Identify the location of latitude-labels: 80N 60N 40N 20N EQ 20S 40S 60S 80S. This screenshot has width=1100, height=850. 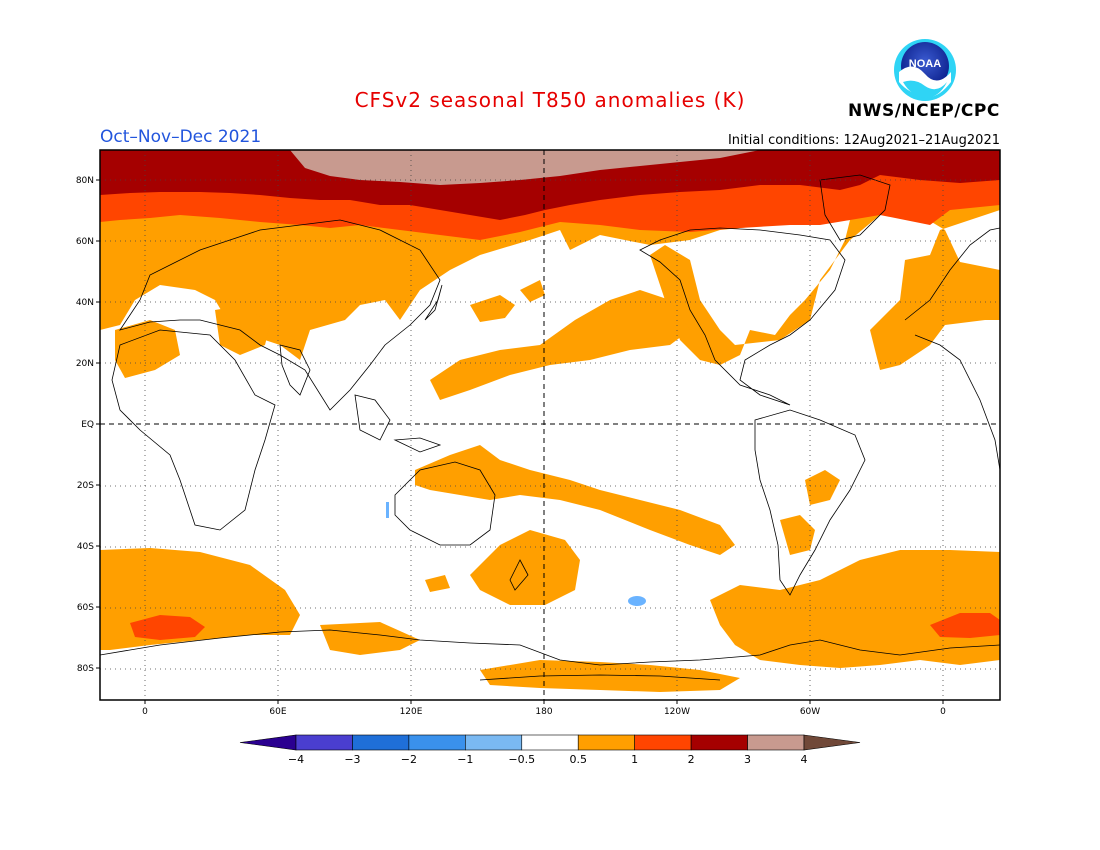
(88, 425).